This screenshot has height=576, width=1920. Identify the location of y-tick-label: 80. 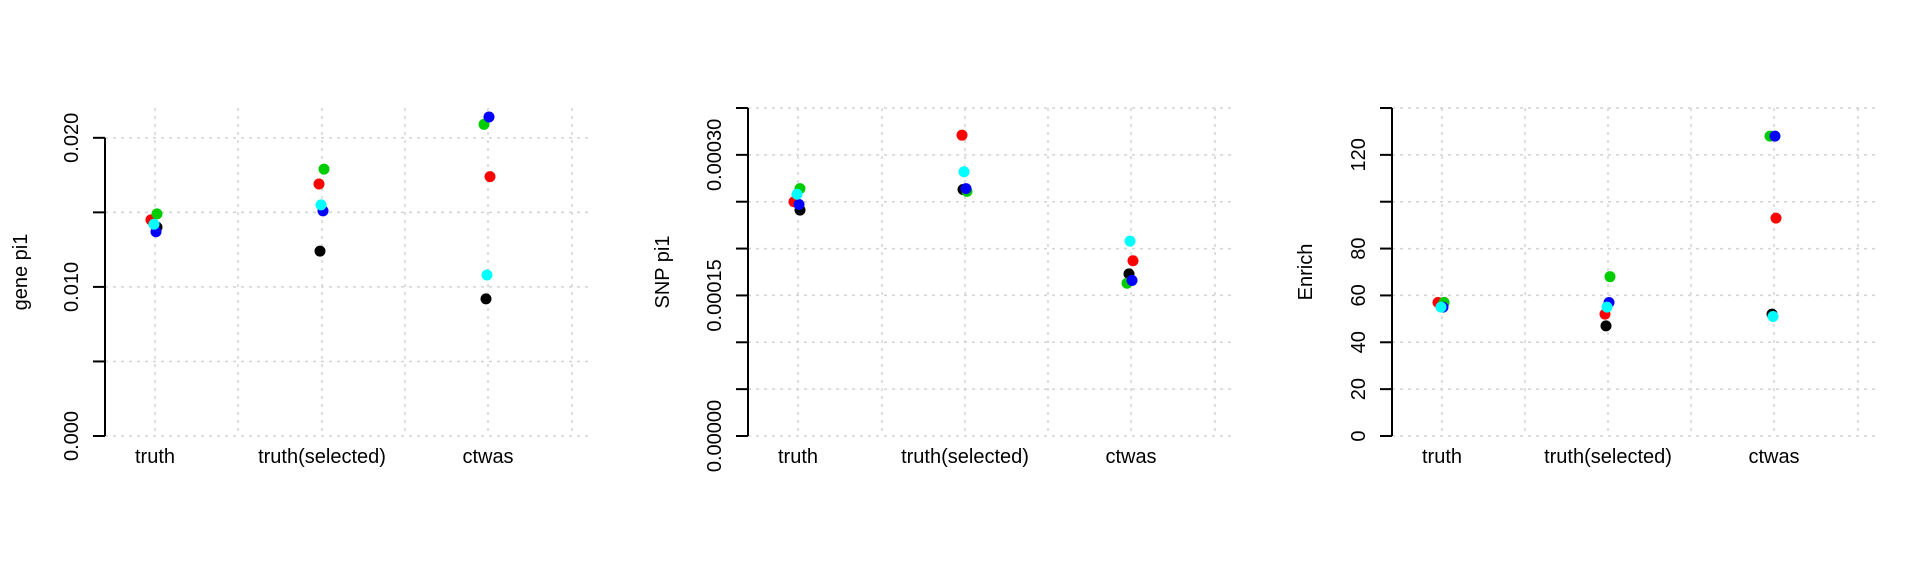
(1359, 248).